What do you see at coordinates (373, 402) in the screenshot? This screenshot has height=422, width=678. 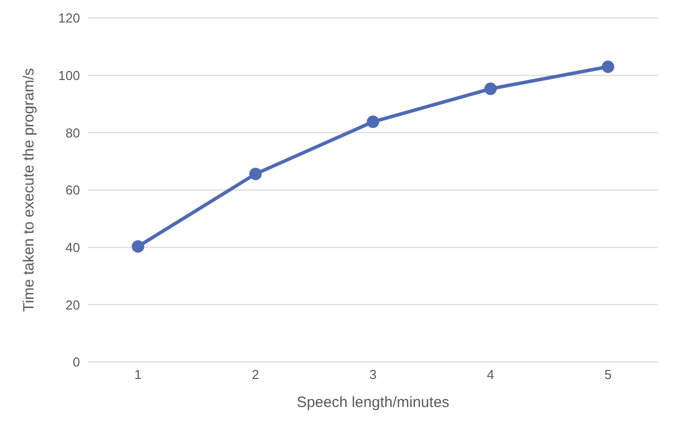 I see `x-axis-title: Speech length/minutes` at bounding box center [373, 402].